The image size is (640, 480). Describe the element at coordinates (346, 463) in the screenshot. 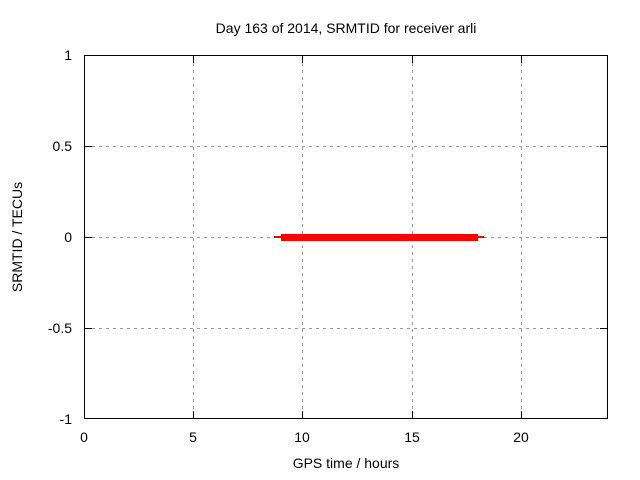

I see `x-axis-label: GPS time / hours` at that location.